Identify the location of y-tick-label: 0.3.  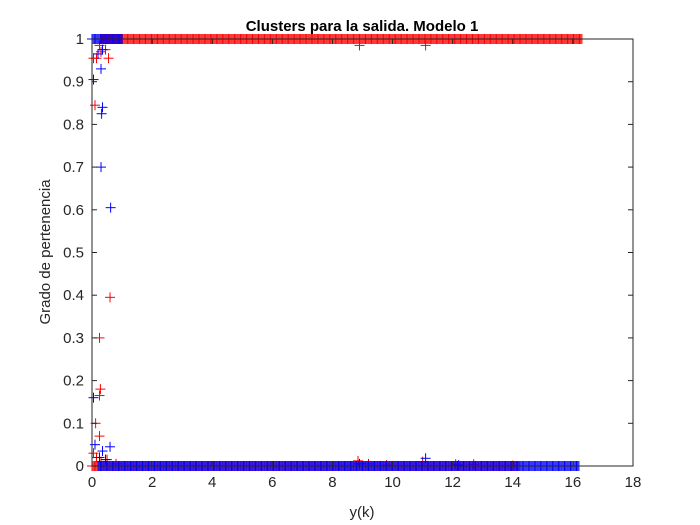
(73, 338).